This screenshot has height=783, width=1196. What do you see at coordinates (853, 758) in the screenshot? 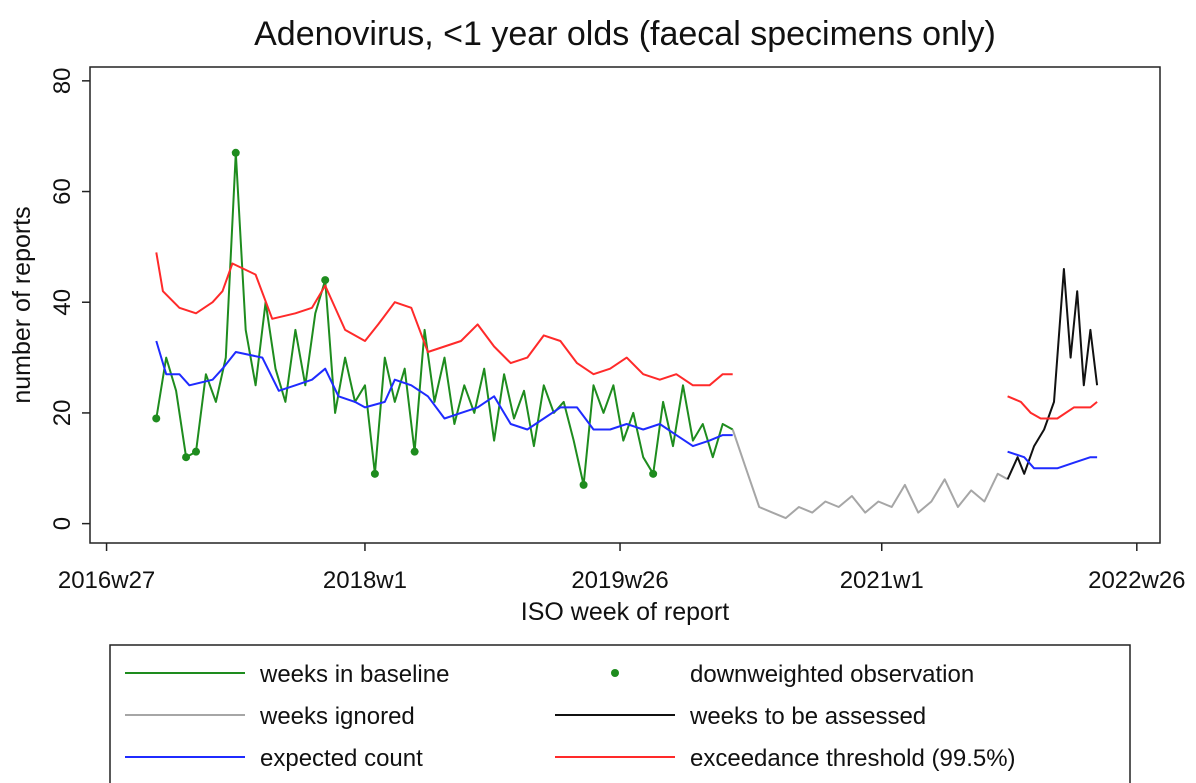
I see `legend-label: exceedance threshold (99.5%)` at bounding box center [853, 758].